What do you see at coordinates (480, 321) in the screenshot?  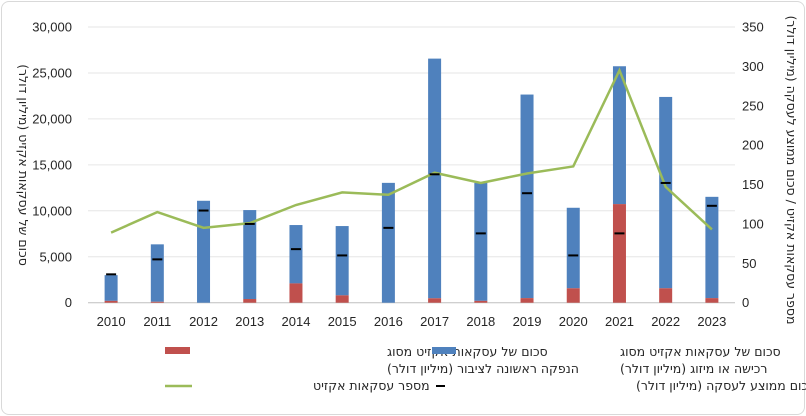 I see `x-tick-label: 2018` at bounding box center [480, 321].